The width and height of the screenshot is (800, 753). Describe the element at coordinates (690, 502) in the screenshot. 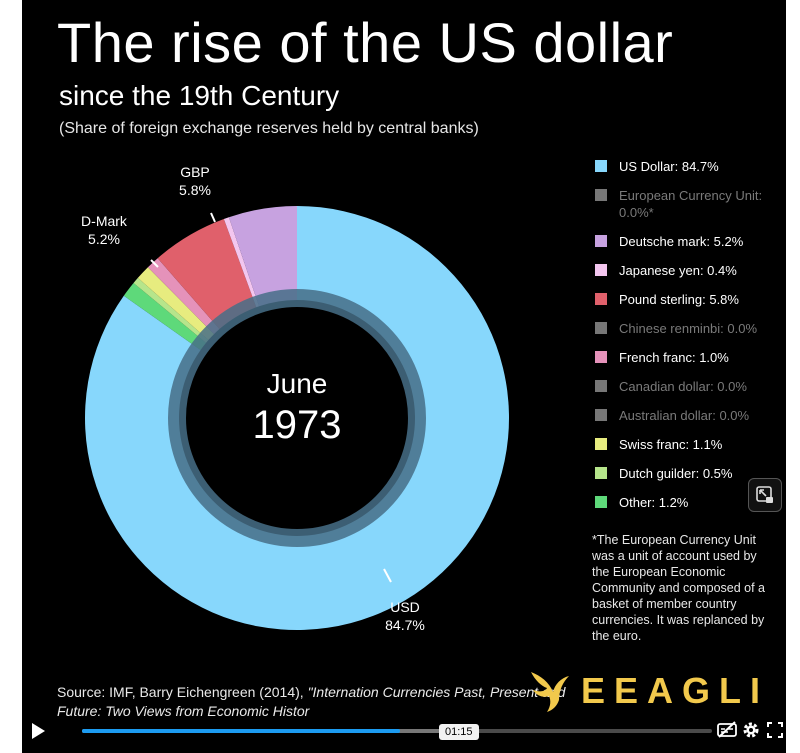

I see `legend-item: Other: 1.2%` at that location.